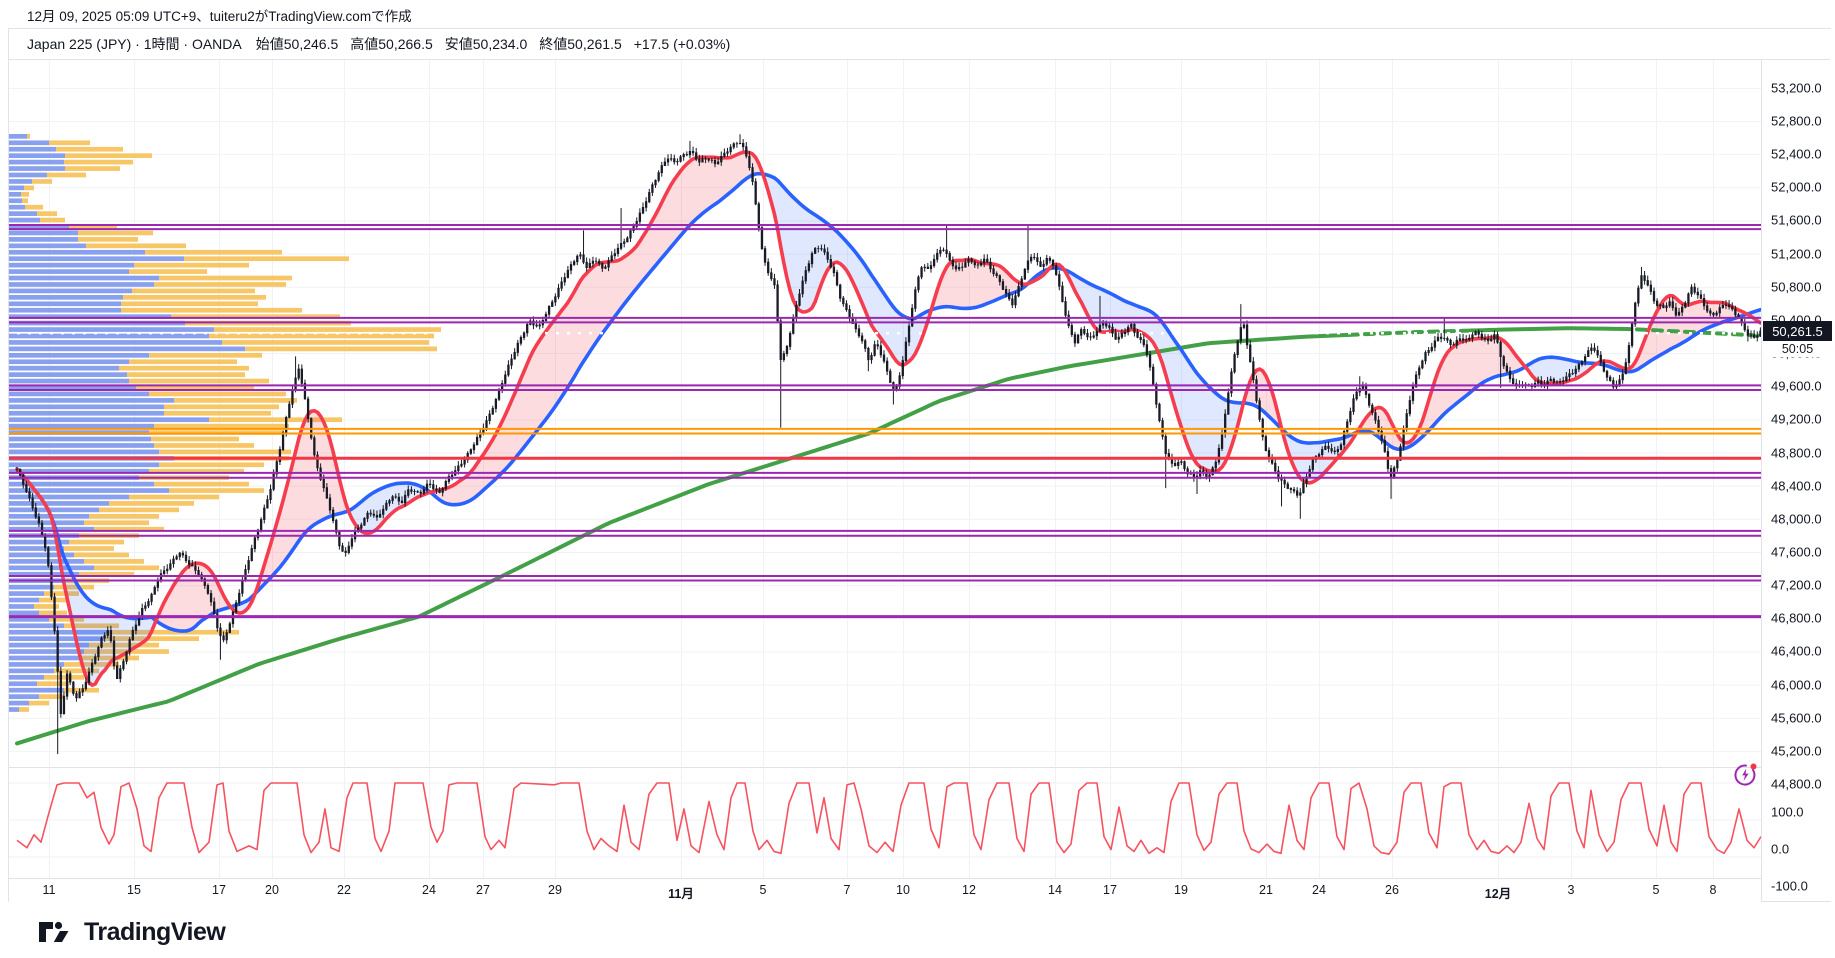 The height and width of the screenshot is (958, 1835). I want to click on price-axis-label: 51,600.0, so click(1796, 220).